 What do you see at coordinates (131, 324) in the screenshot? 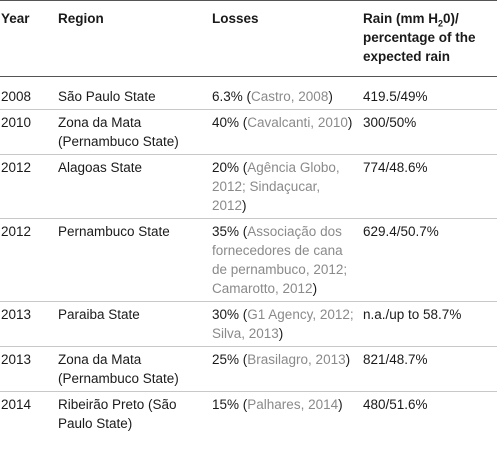
I see `cell-region: Paraiba State` at bounding box center [131, 324].